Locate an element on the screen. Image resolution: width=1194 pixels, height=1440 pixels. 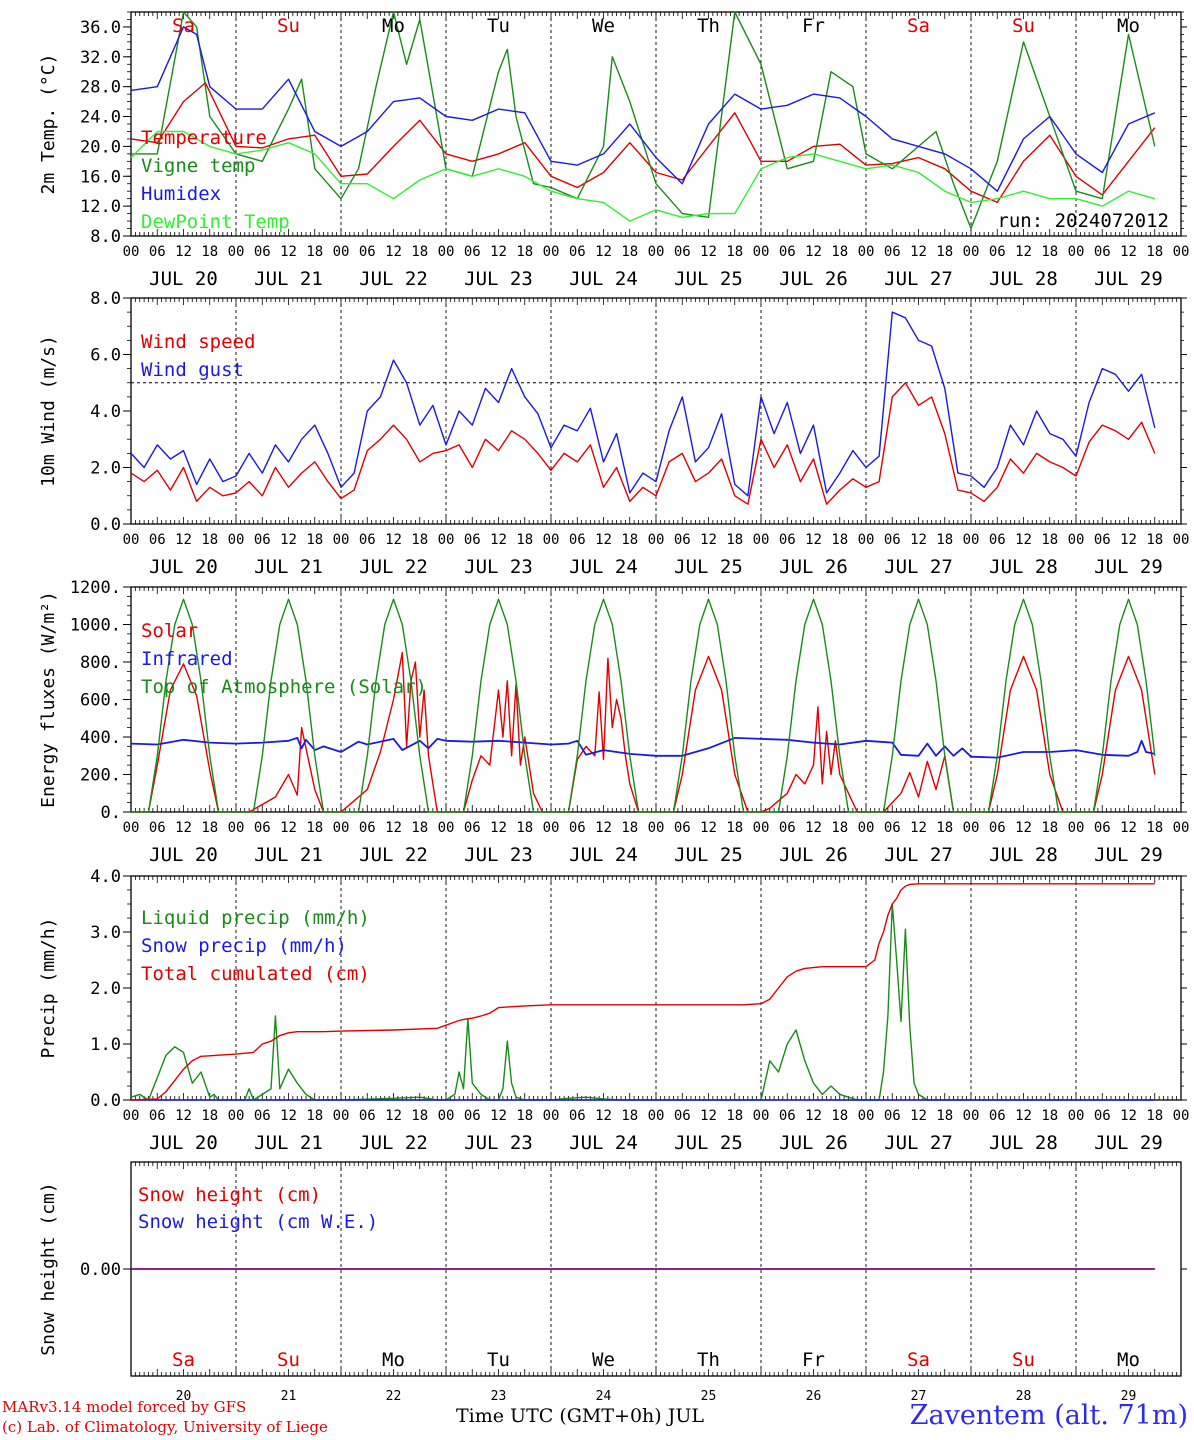
y-axis-label: Precip (mm/h) is located at coordinates (48, 988).